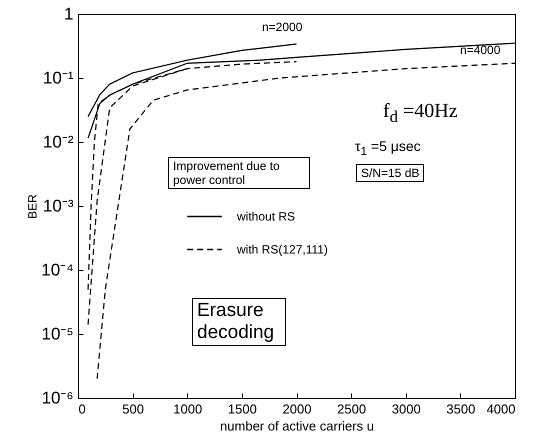 The width and height of the screenshot is (533, 435). I want to click on x-tick-label: 2500, so click(351, 409).